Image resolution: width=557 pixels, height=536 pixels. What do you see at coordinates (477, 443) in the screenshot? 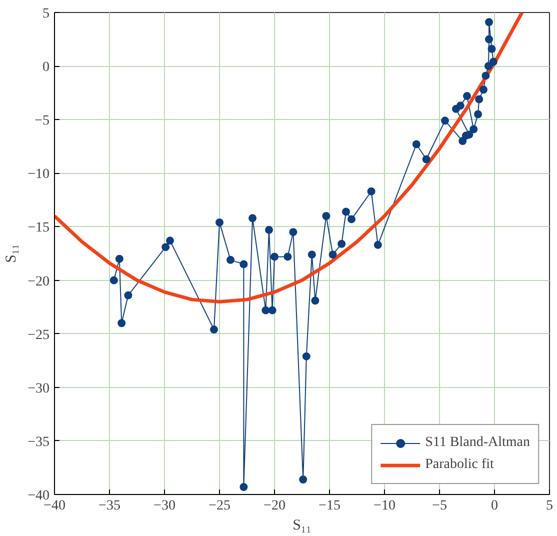
I see `legend-label: S11 Bland-Altman` at bounding box center [477, 443].